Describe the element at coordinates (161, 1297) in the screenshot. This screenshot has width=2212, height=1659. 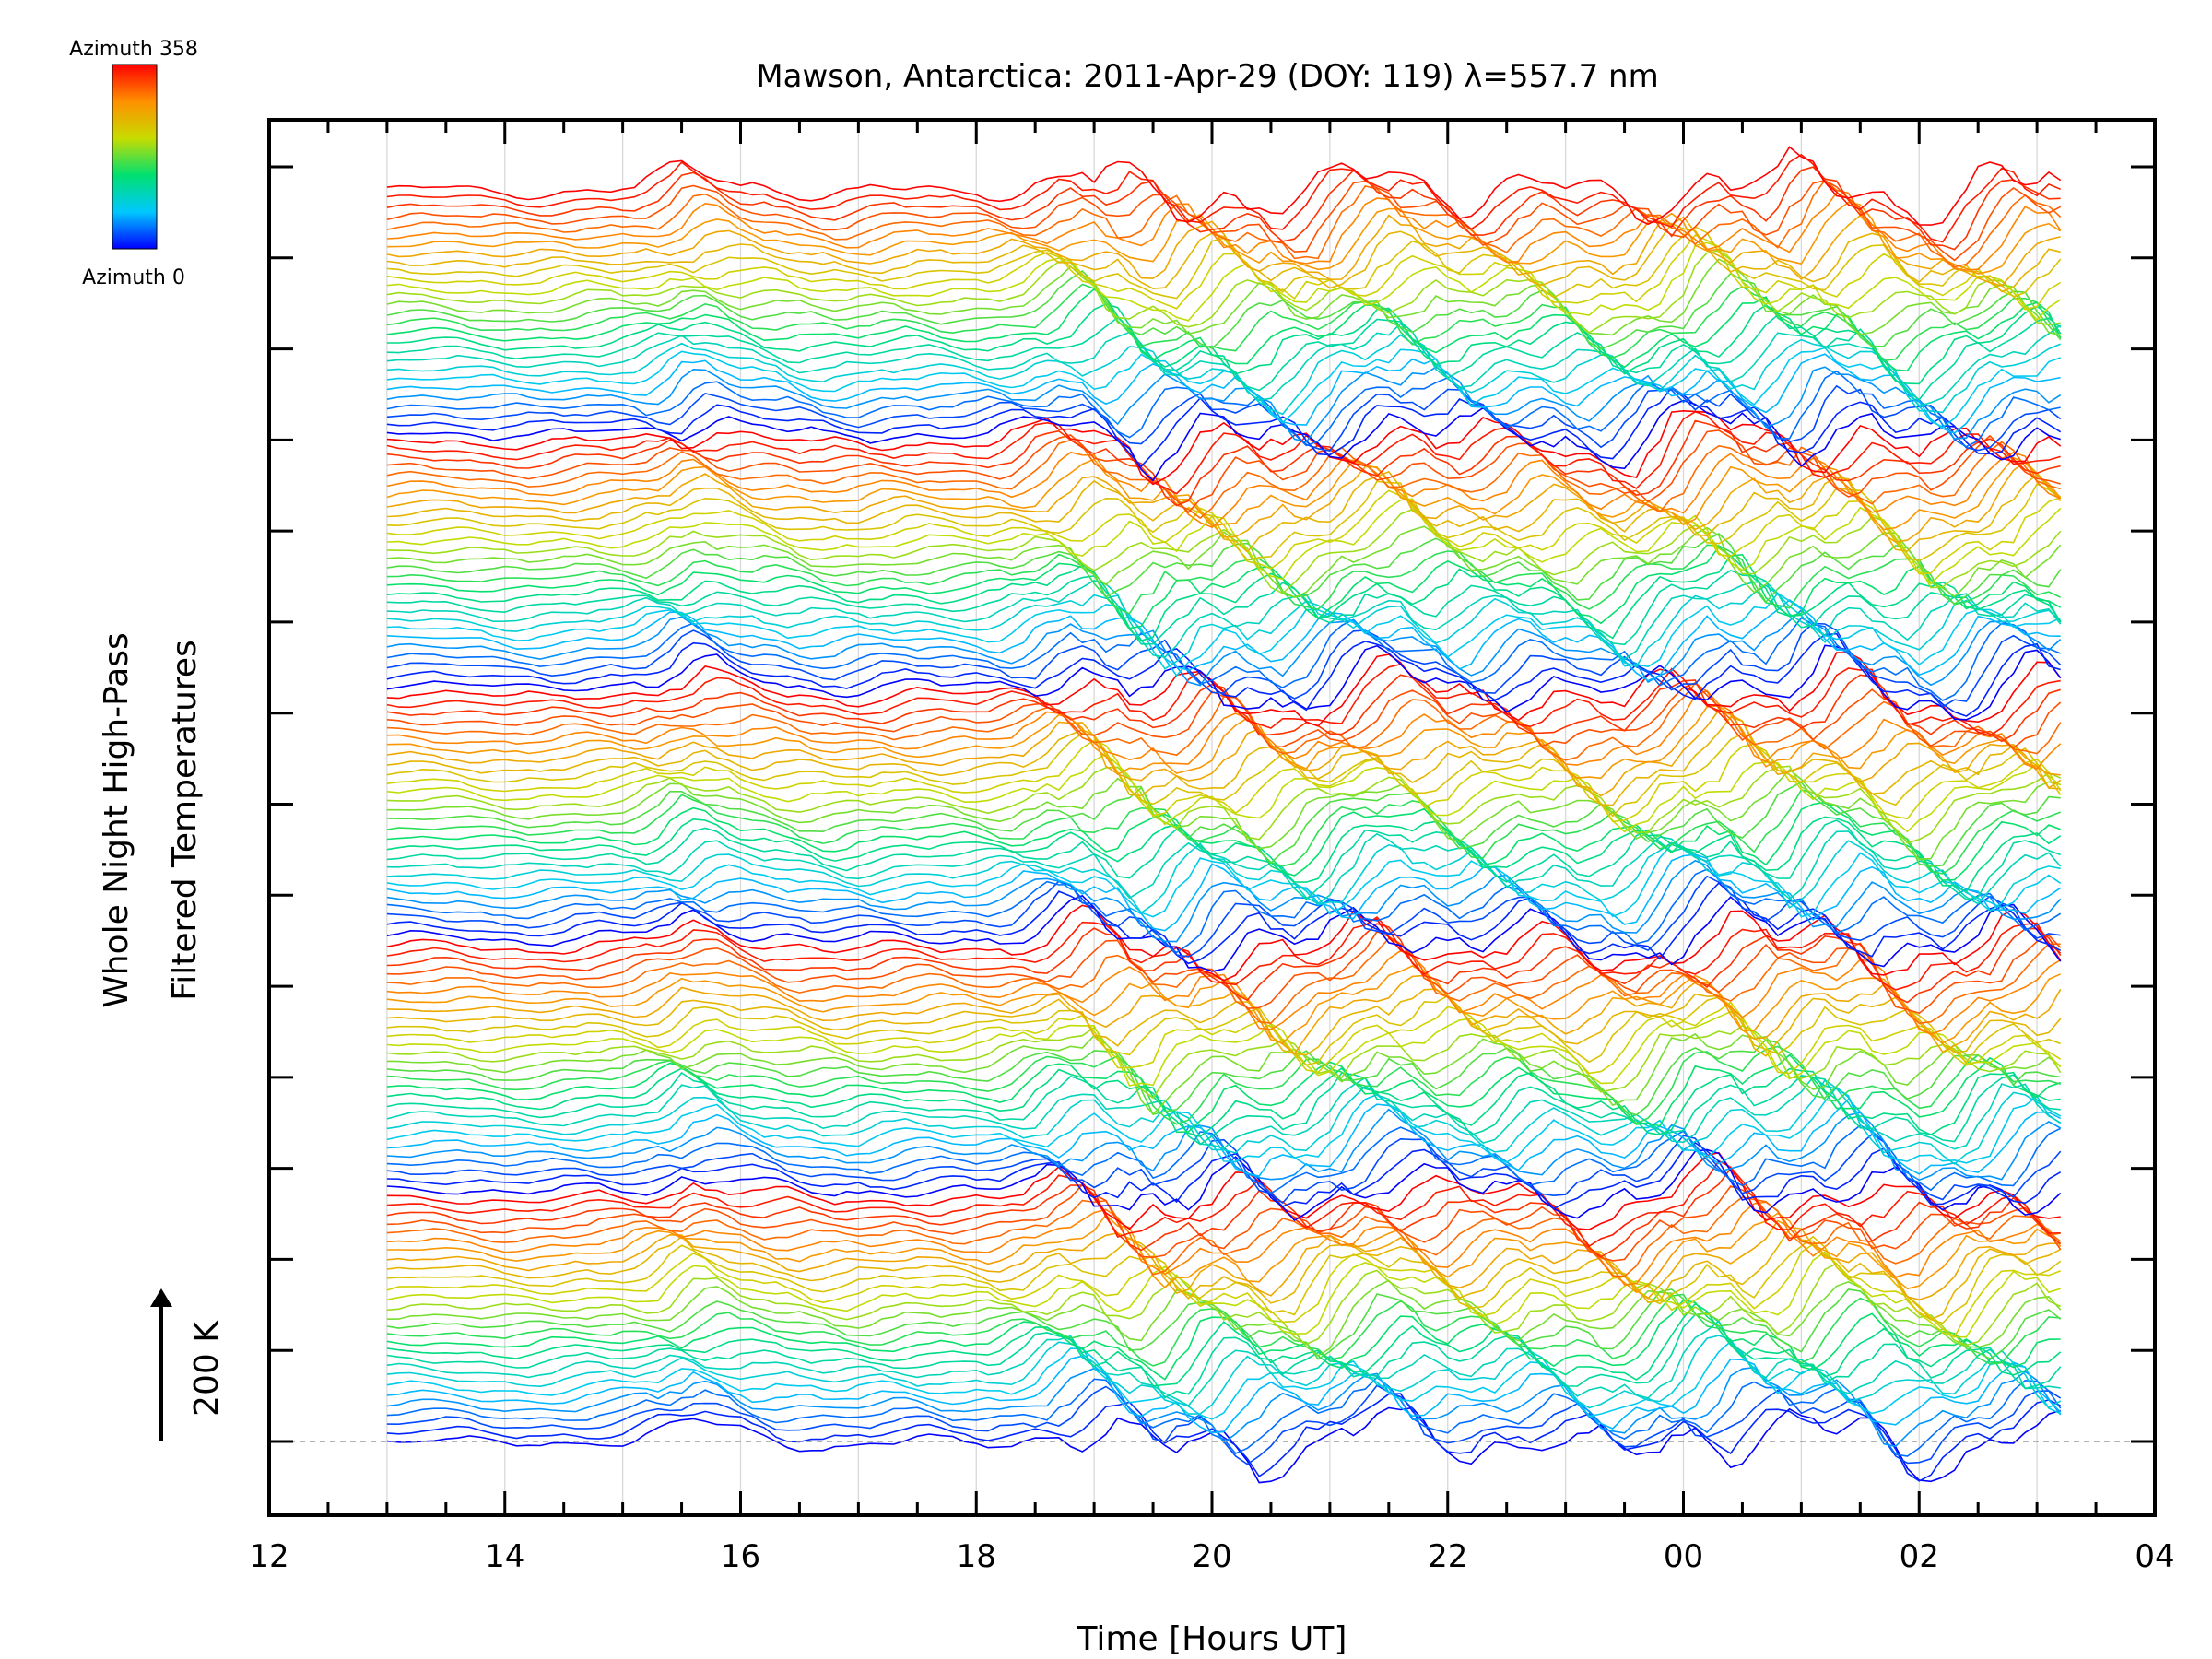
I see `scale-bar-arrowhead-icon` at that location.